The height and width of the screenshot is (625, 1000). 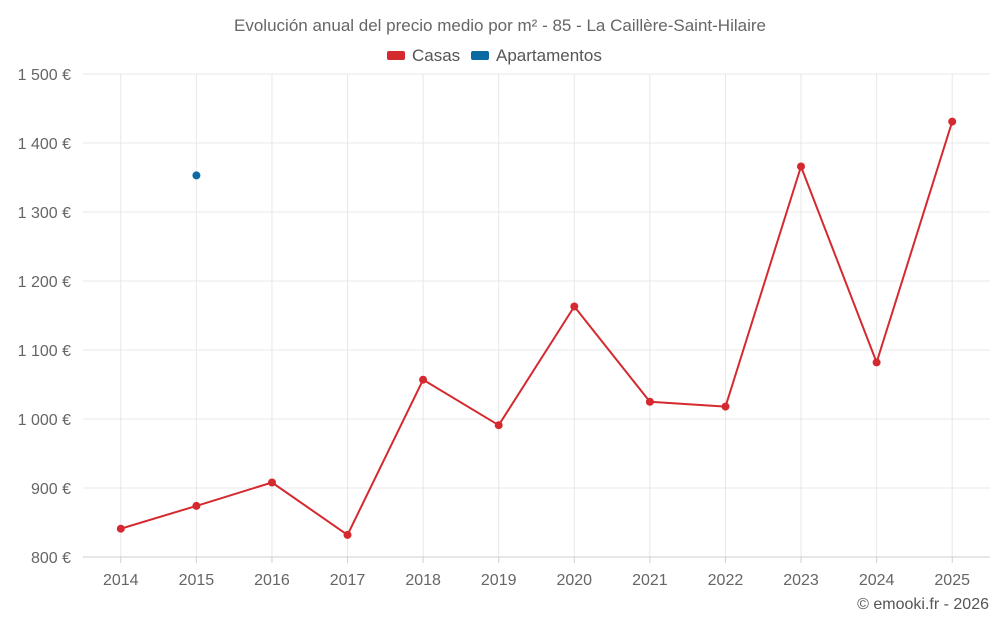 What do you see at coordinates (498, 425) in the screenshot?
I see `data-point-casas-2019` at bounding box center [498, 425].